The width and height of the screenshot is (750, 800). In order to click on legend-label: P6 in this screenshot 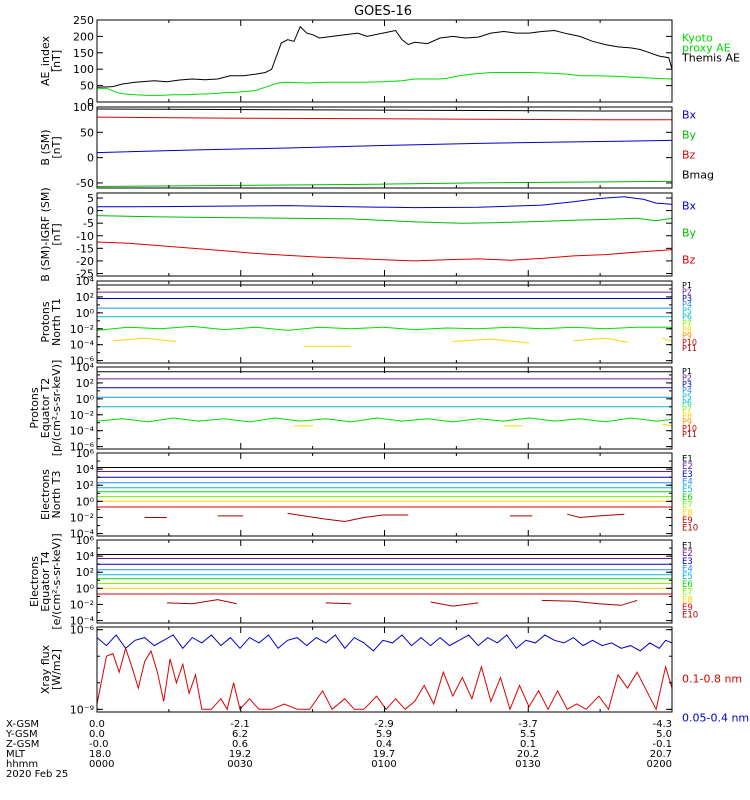, I will do `click(687, 317)`.